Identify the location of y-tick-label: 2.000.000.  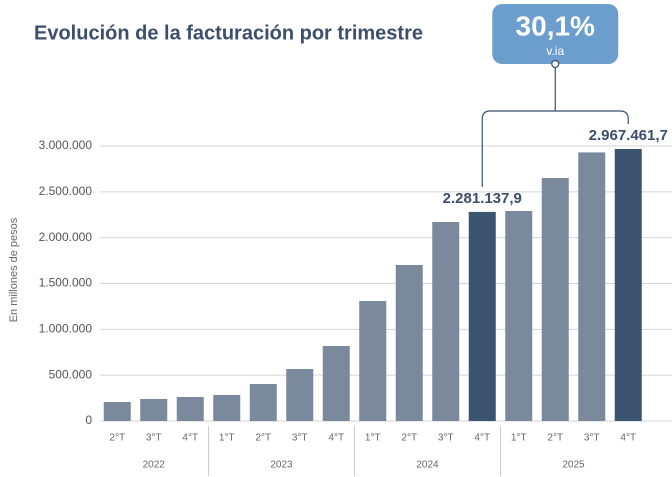
(66, 237).